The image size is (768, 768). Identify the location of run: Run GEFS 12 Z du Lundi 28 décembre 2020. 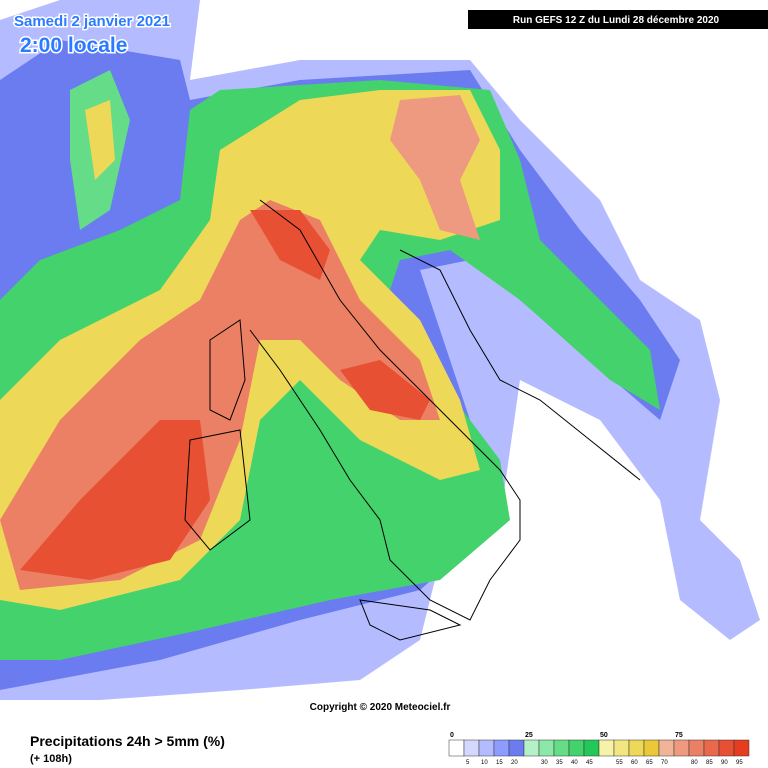
(616, 20).